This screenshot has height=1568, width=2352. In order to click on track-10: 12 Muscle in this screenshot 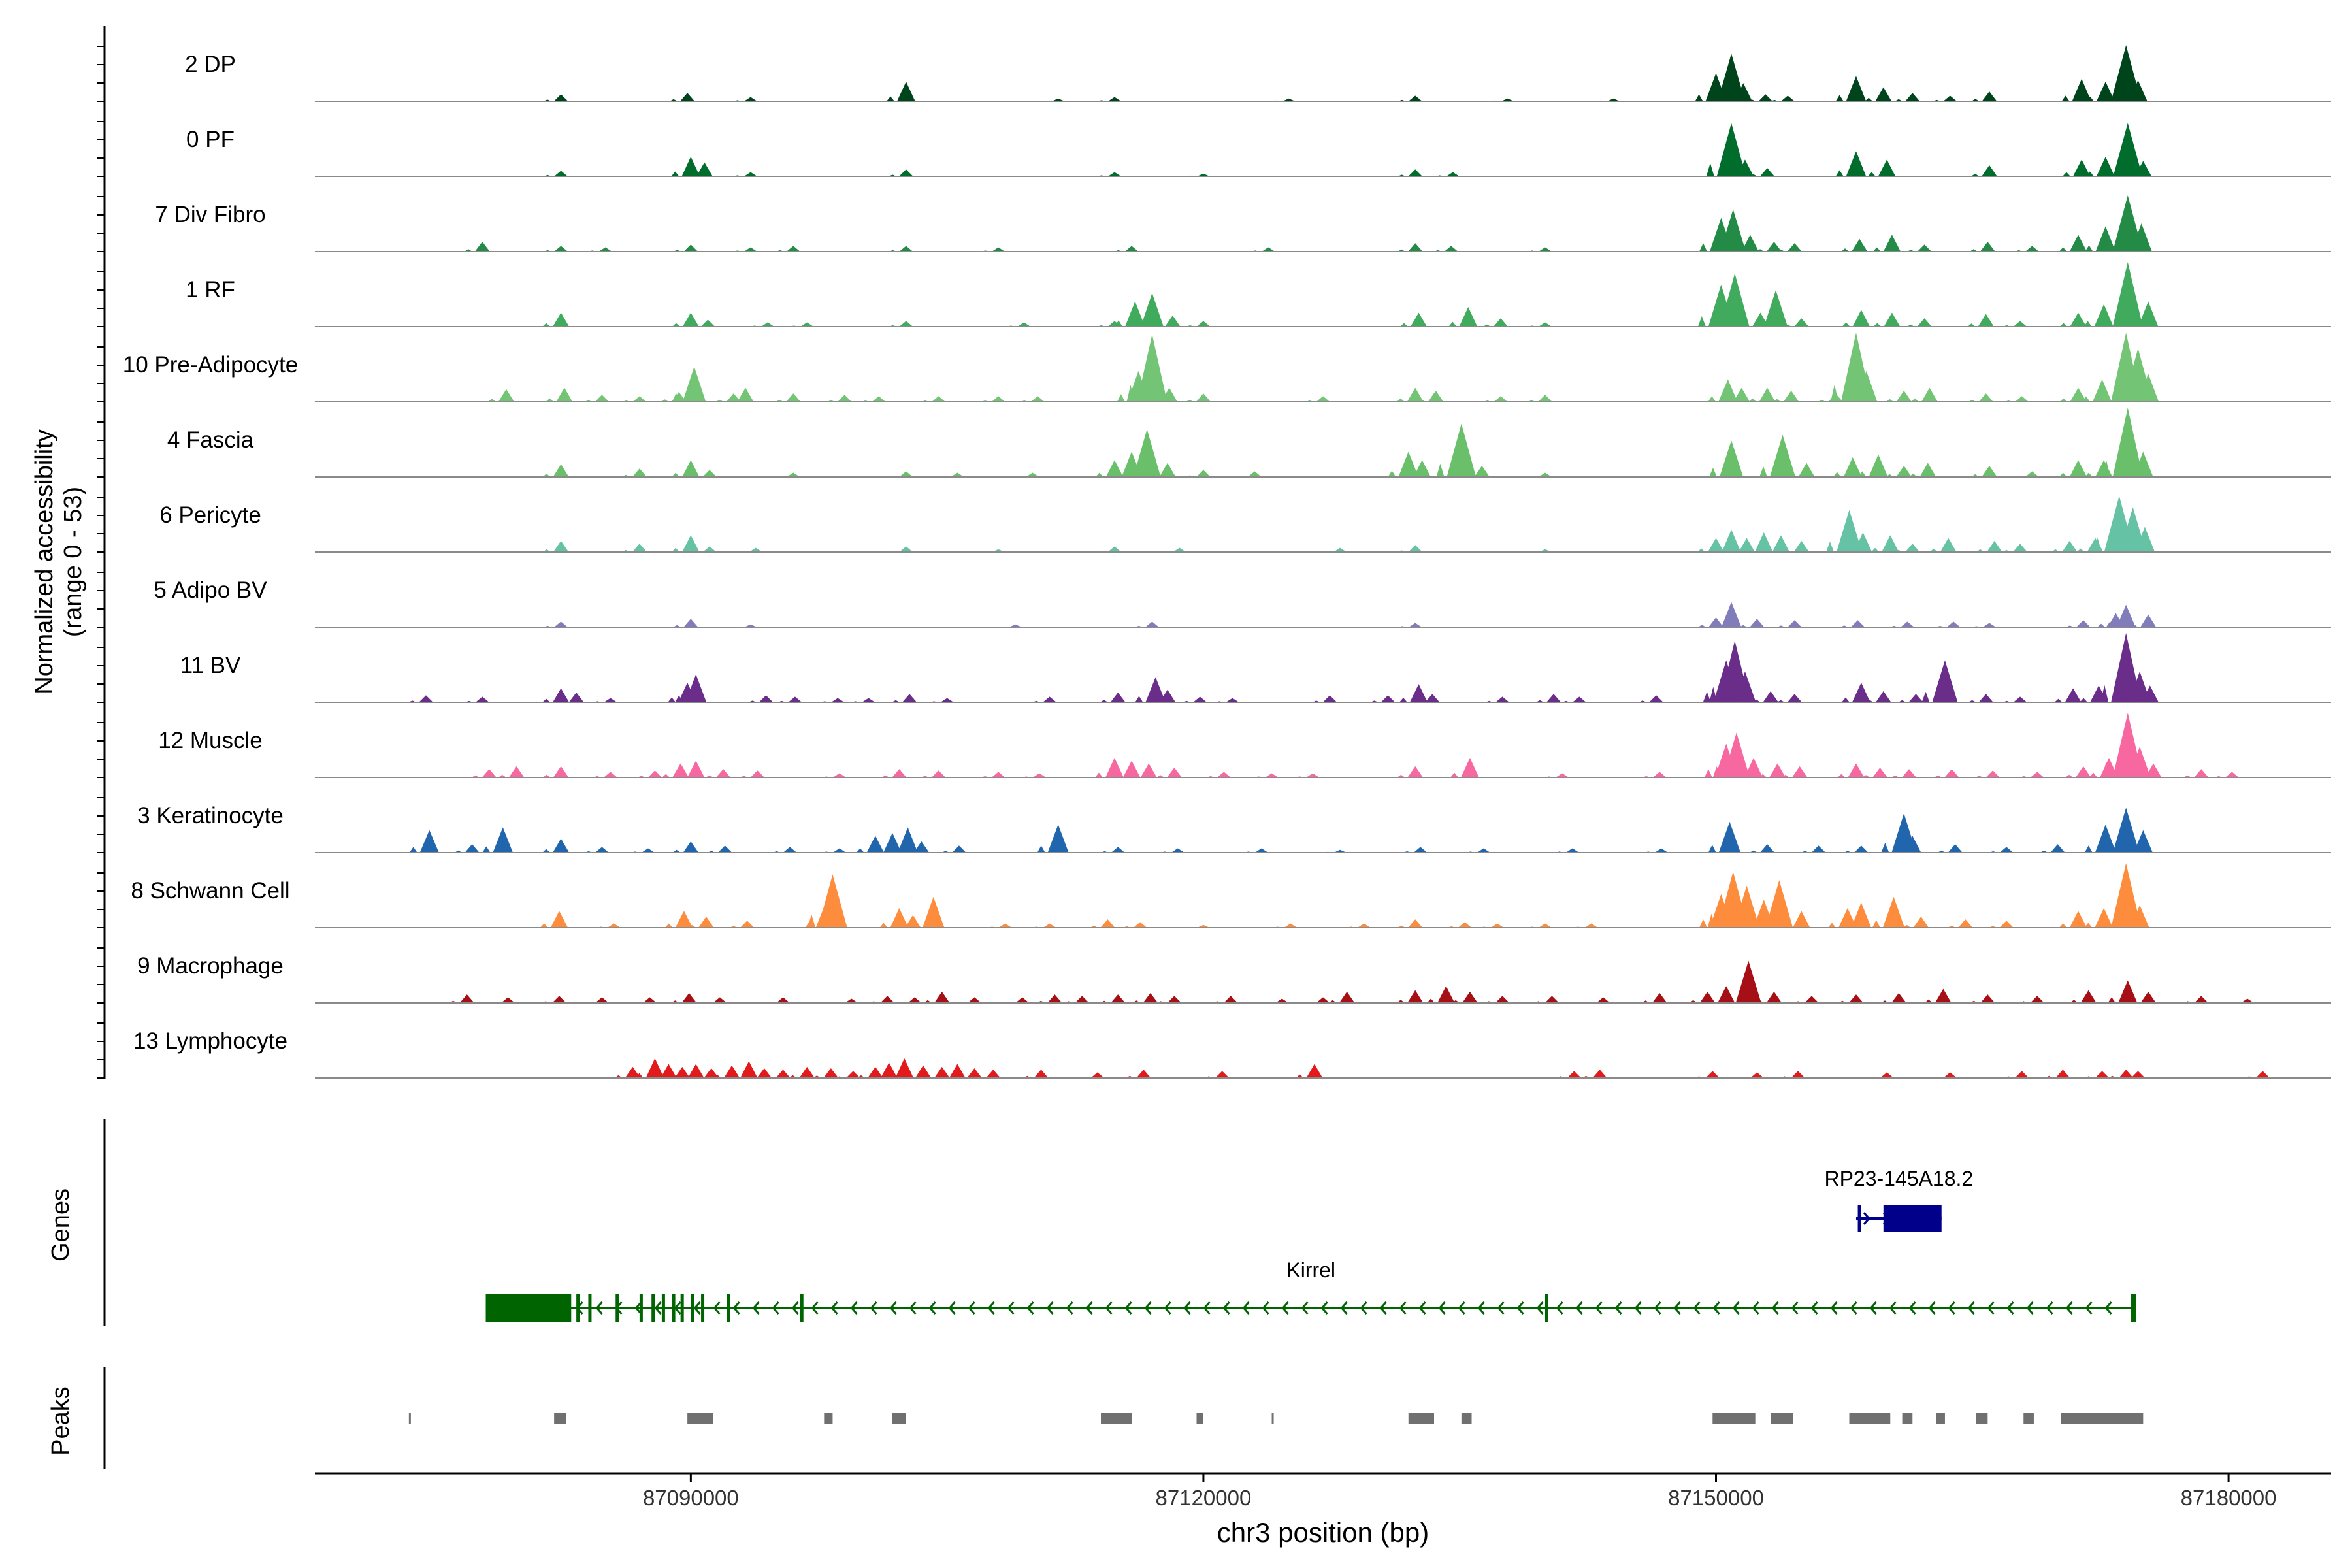, I will do `click(1244, 745)`.